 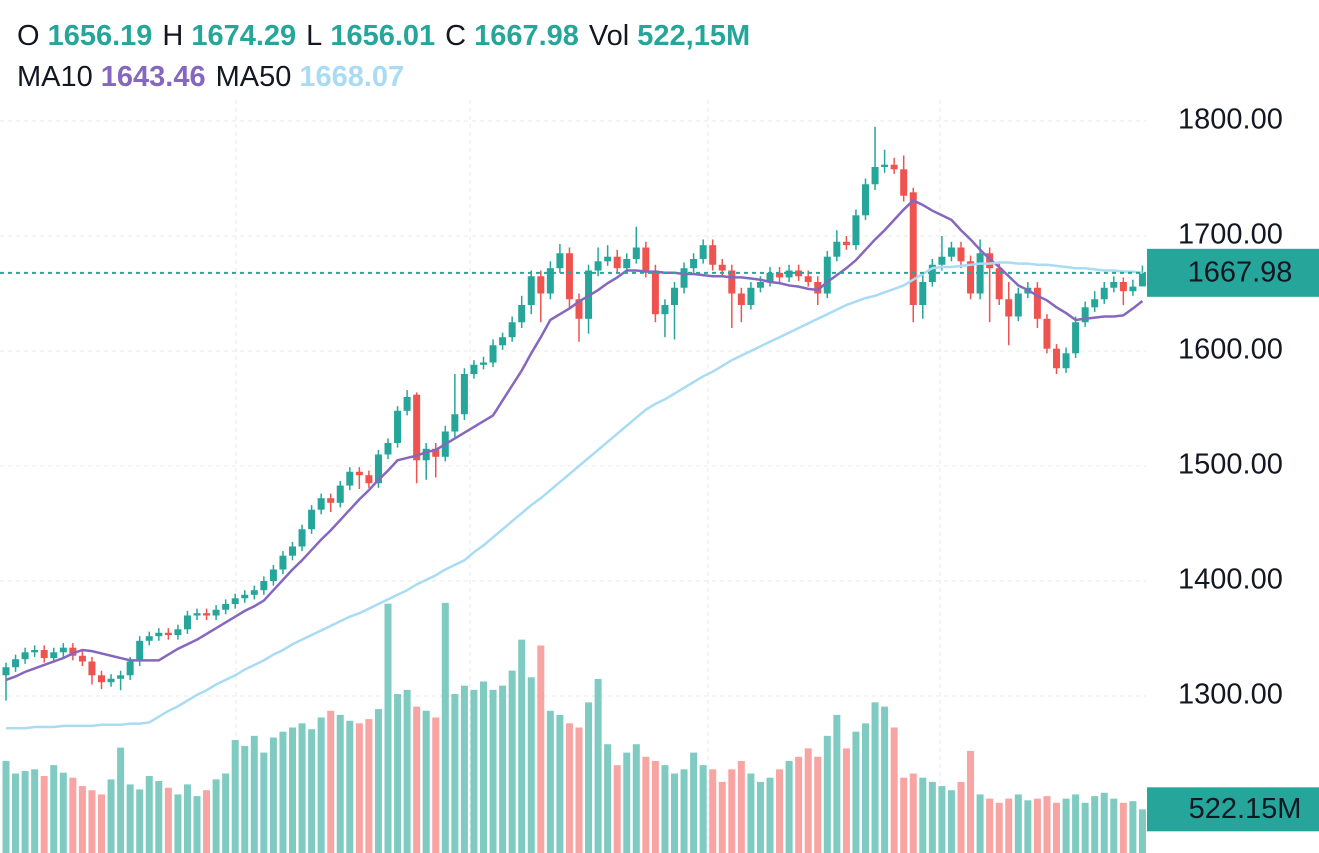 I want to click on legend-value: 1674.29, so click(x=243, y=36).